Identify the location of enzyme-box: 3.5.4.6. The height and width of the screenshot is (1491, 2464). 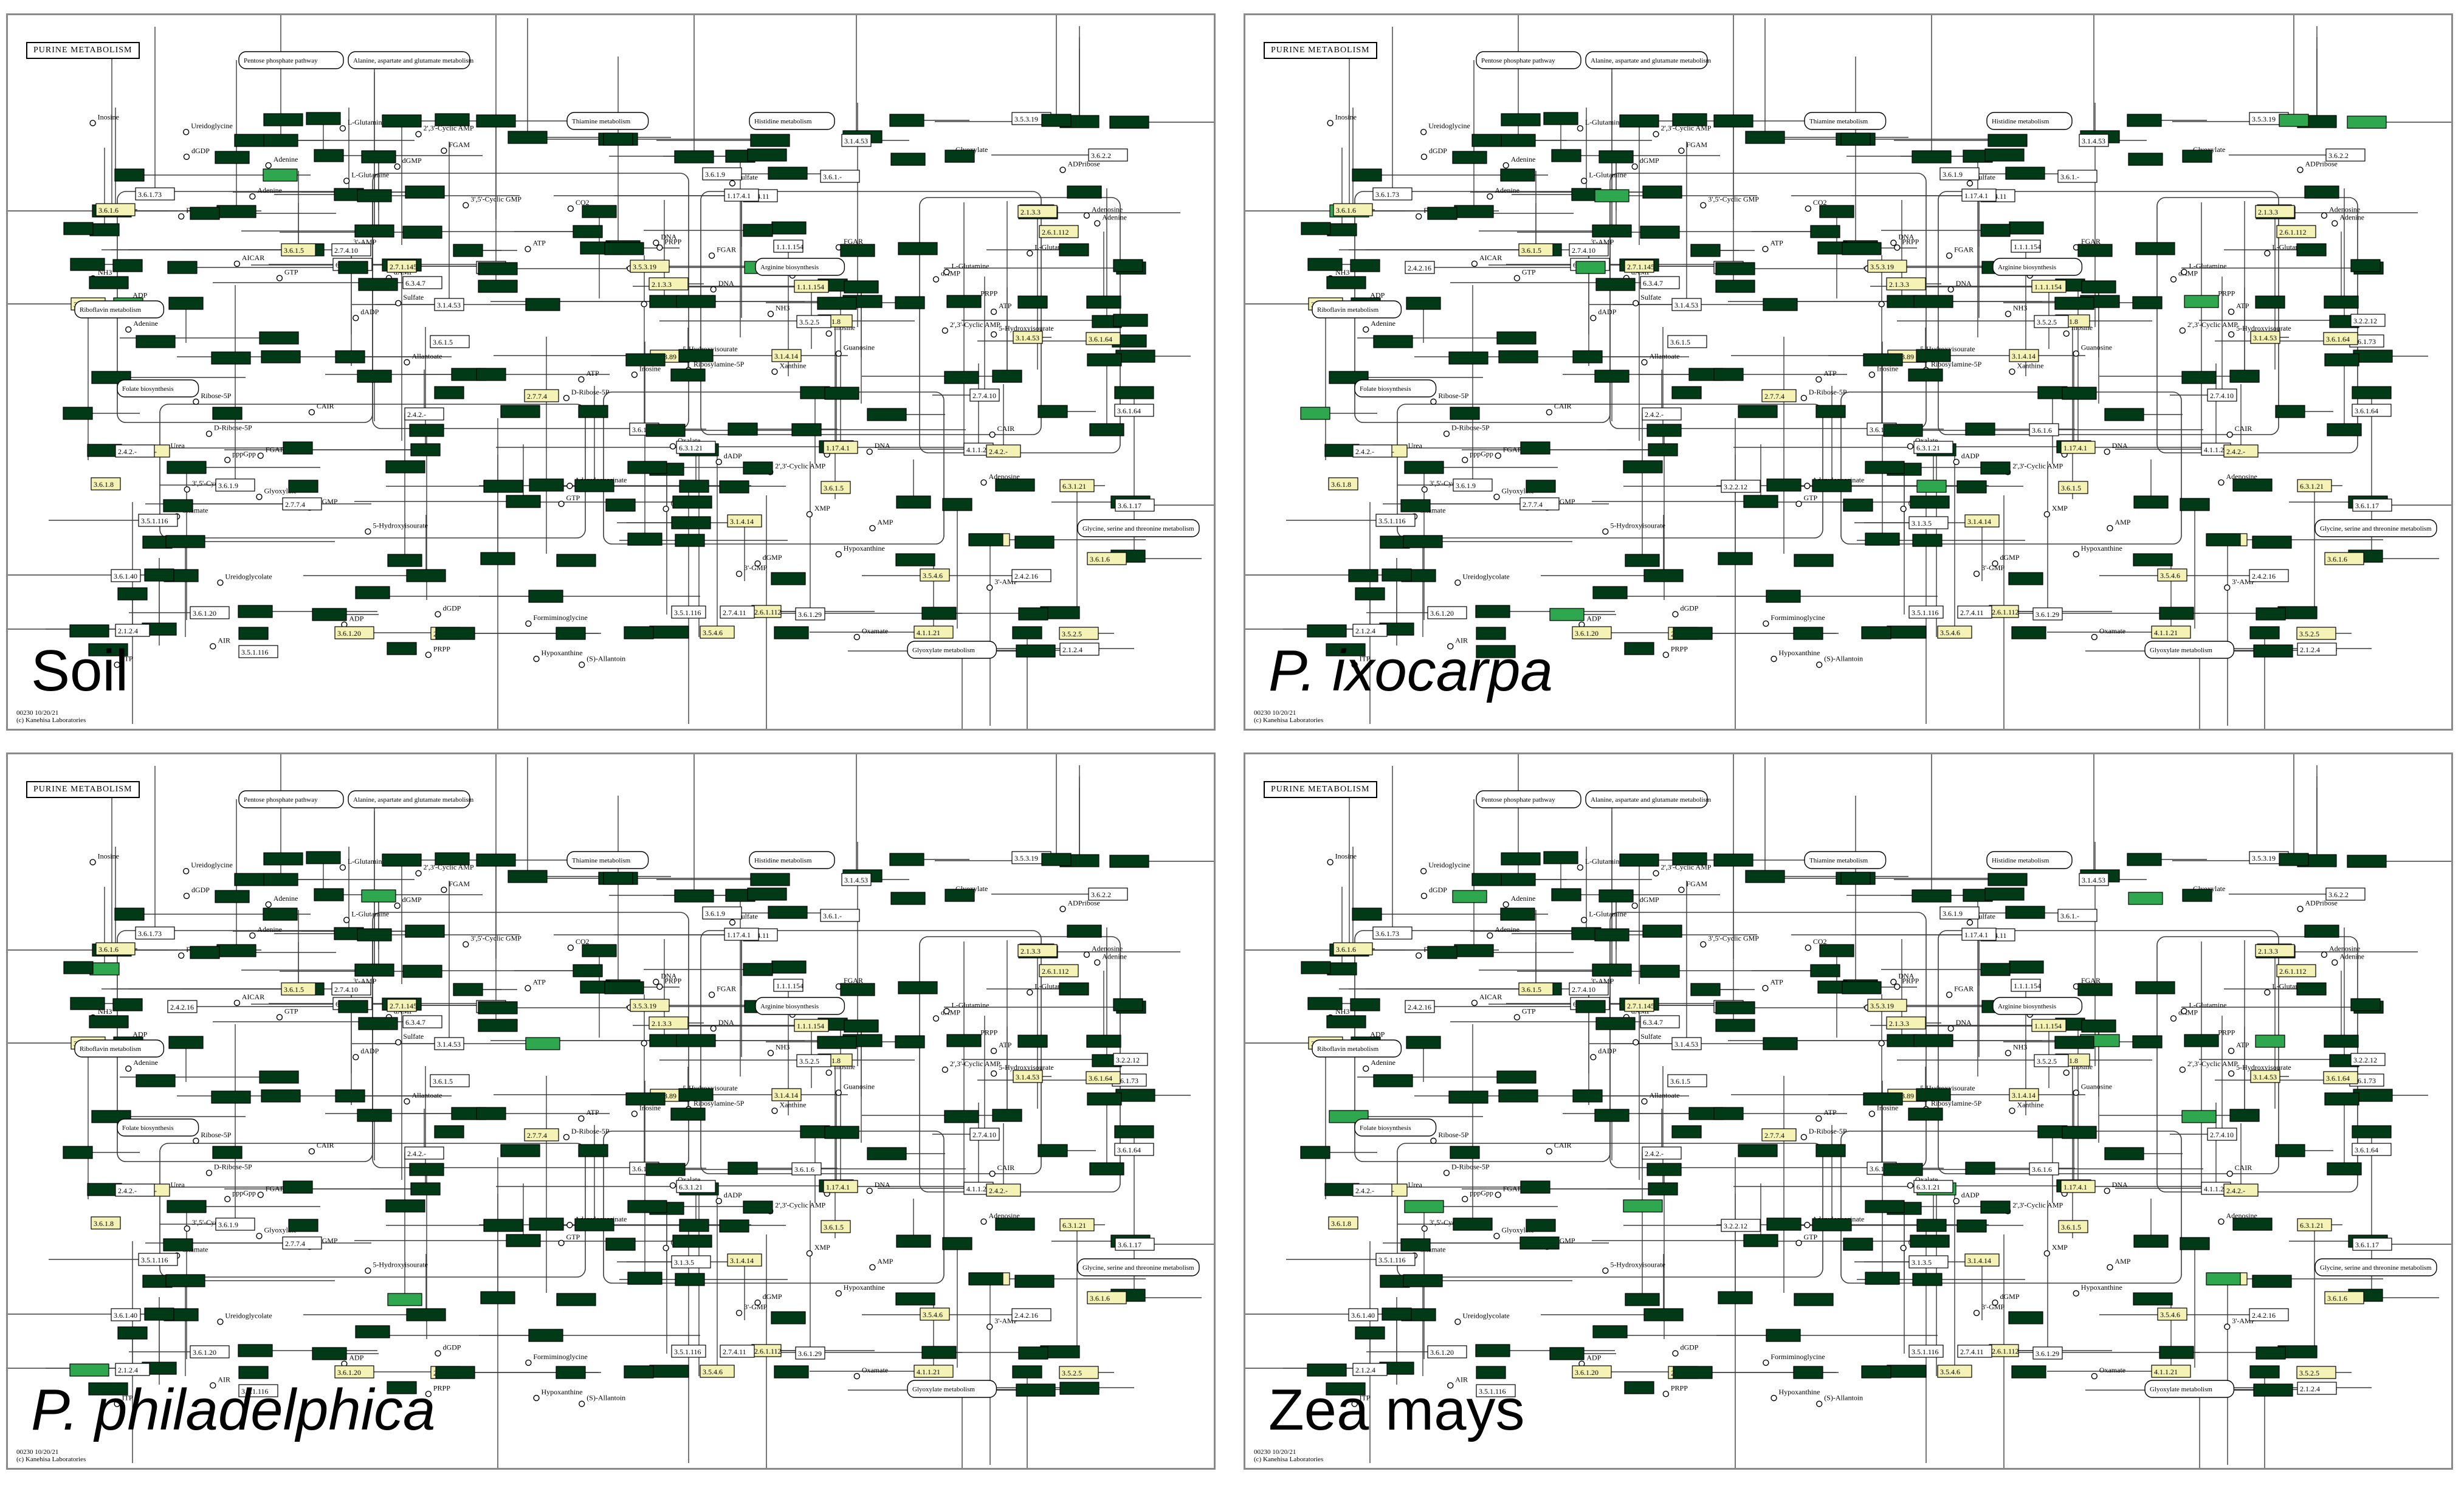
(935, 575).